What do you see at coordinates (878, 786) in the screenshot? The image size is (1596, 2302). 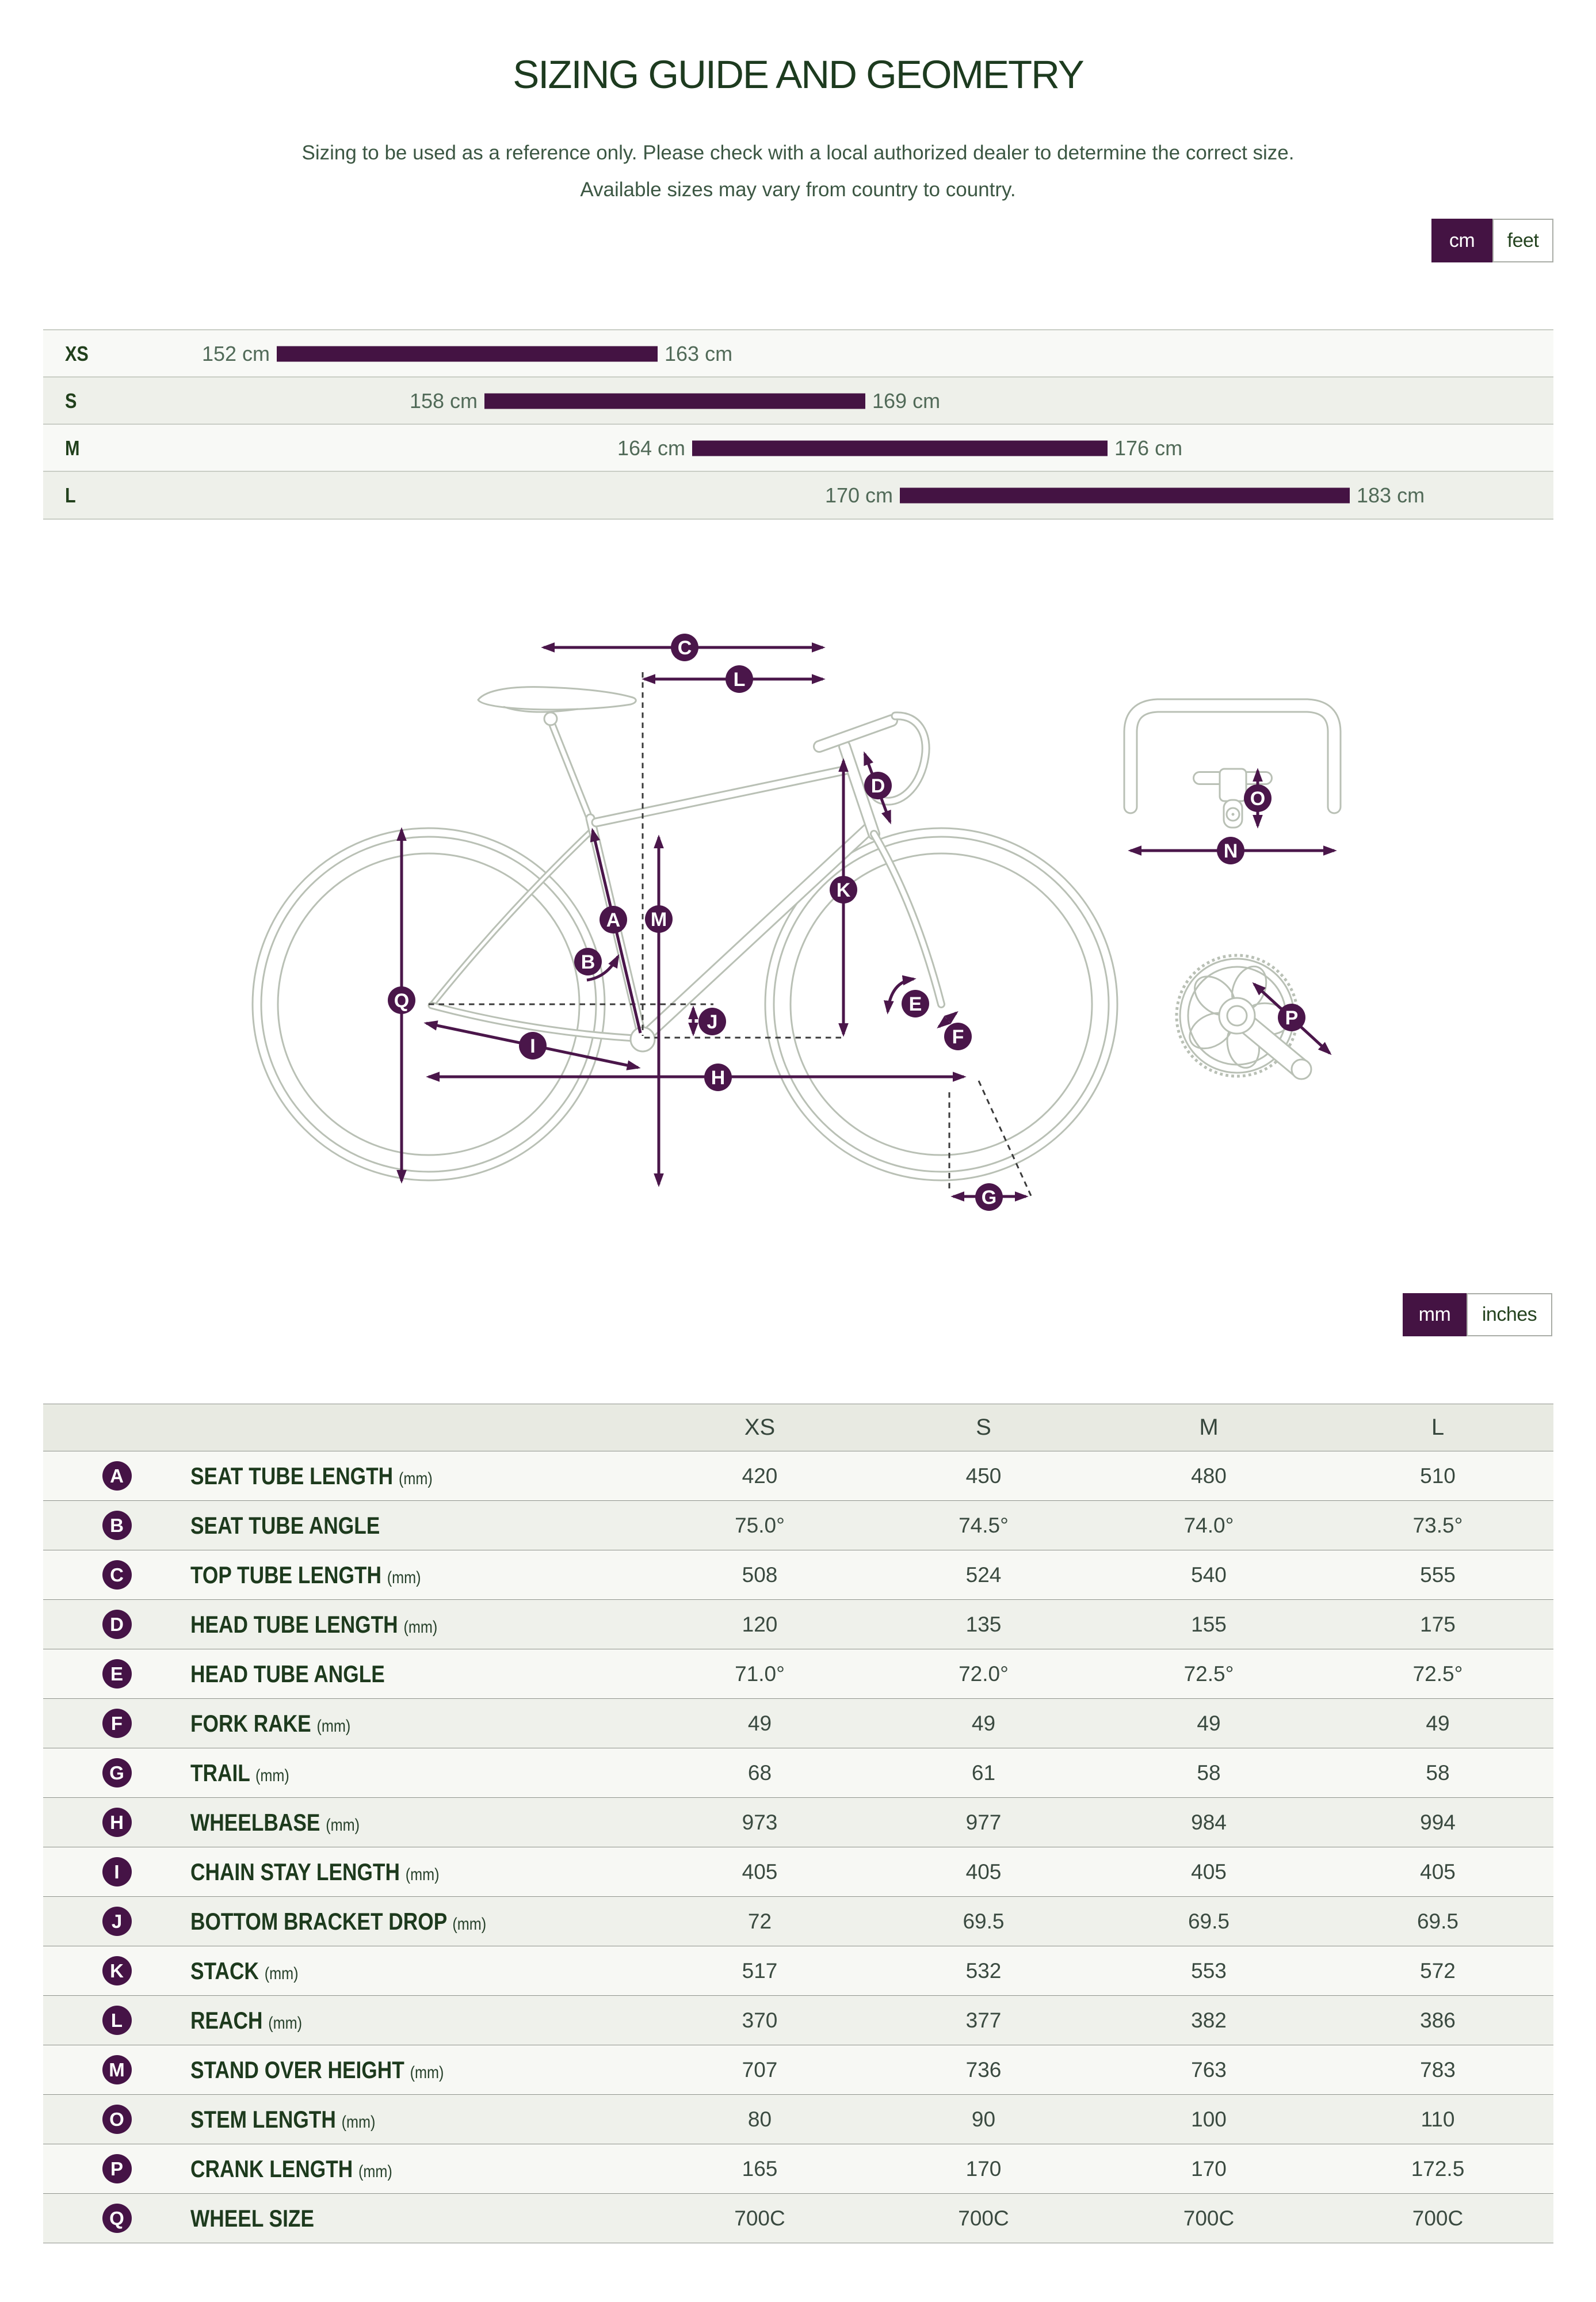 I see `svg-text: D` at bounding box center [878, 786].